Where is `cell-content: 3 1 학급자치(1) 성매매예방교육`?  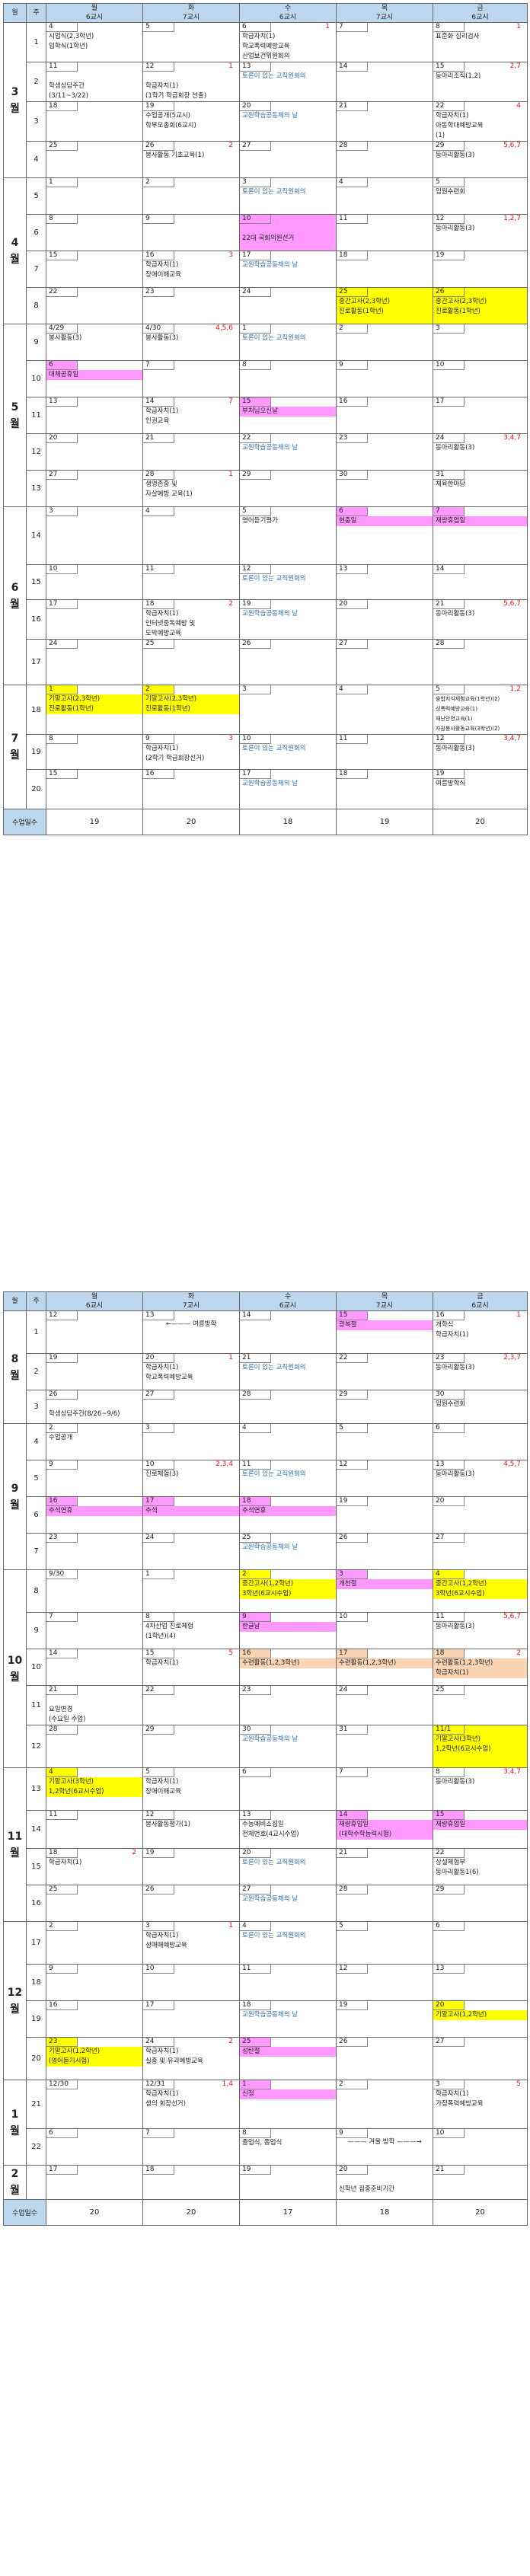 cell-content: 3 1 학급자치(1) 성매매예방교육 is located at coordinates (191, 1937).